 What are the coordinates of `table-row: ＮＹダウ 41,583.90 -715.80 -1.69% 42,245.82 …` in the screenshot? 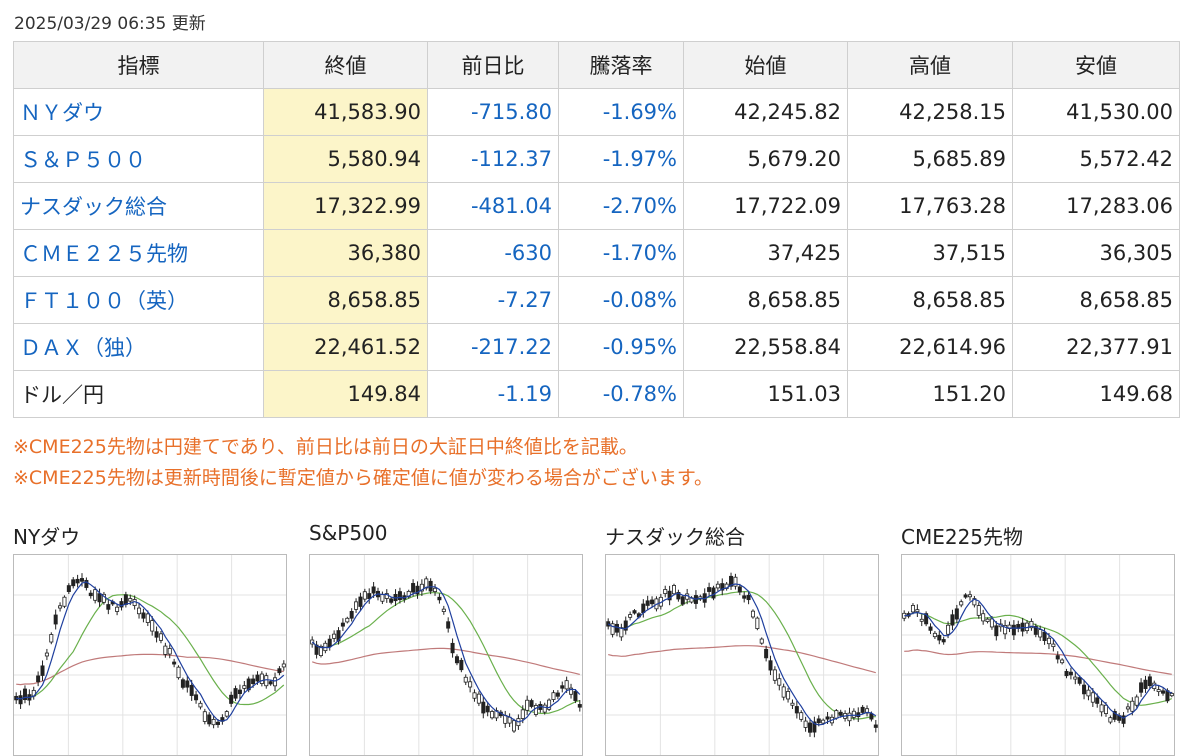 It's located at (596, 112).